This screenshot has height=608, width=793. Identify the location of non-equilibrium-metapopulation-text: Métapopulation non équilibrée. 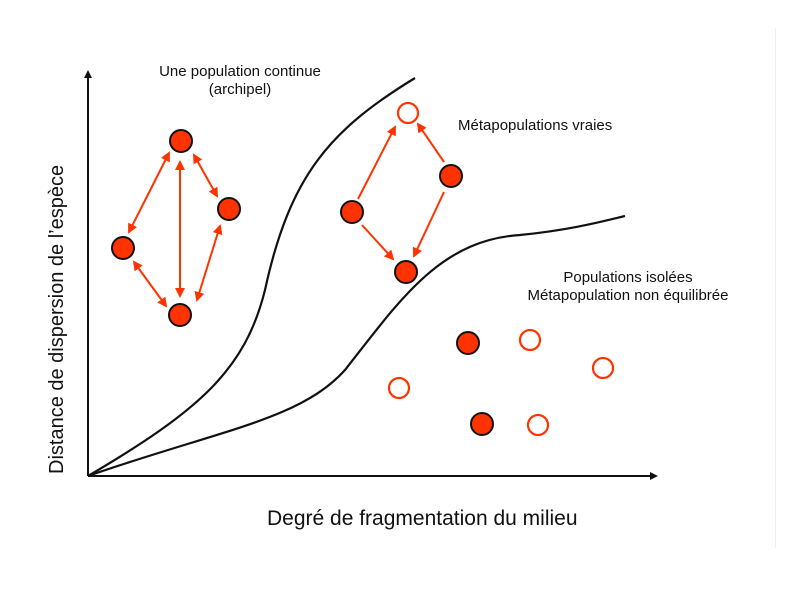
(628, 295).